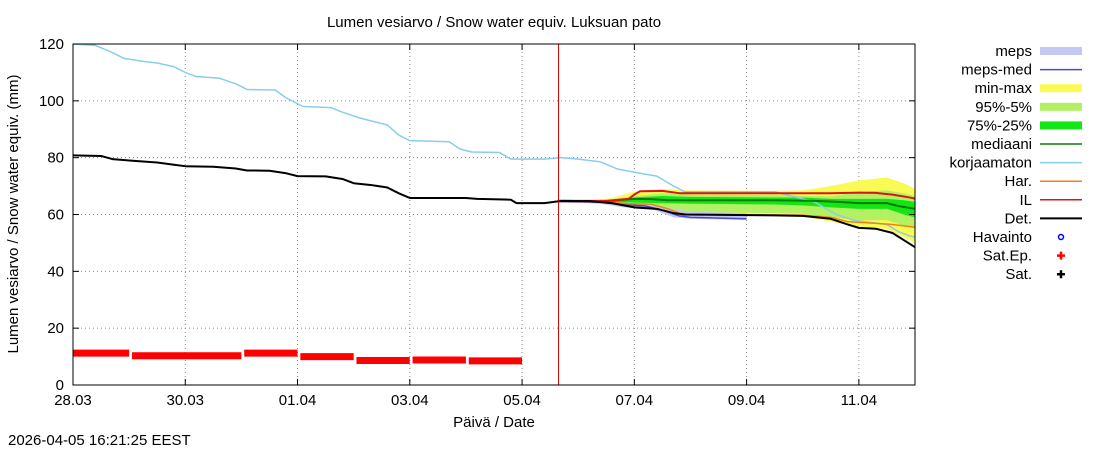 The height and width of the screenshot is (450, 1100). Describe the element at coordinates (635, 400) in the screenshot. I see `x-tick-label: 07.04` at that location.